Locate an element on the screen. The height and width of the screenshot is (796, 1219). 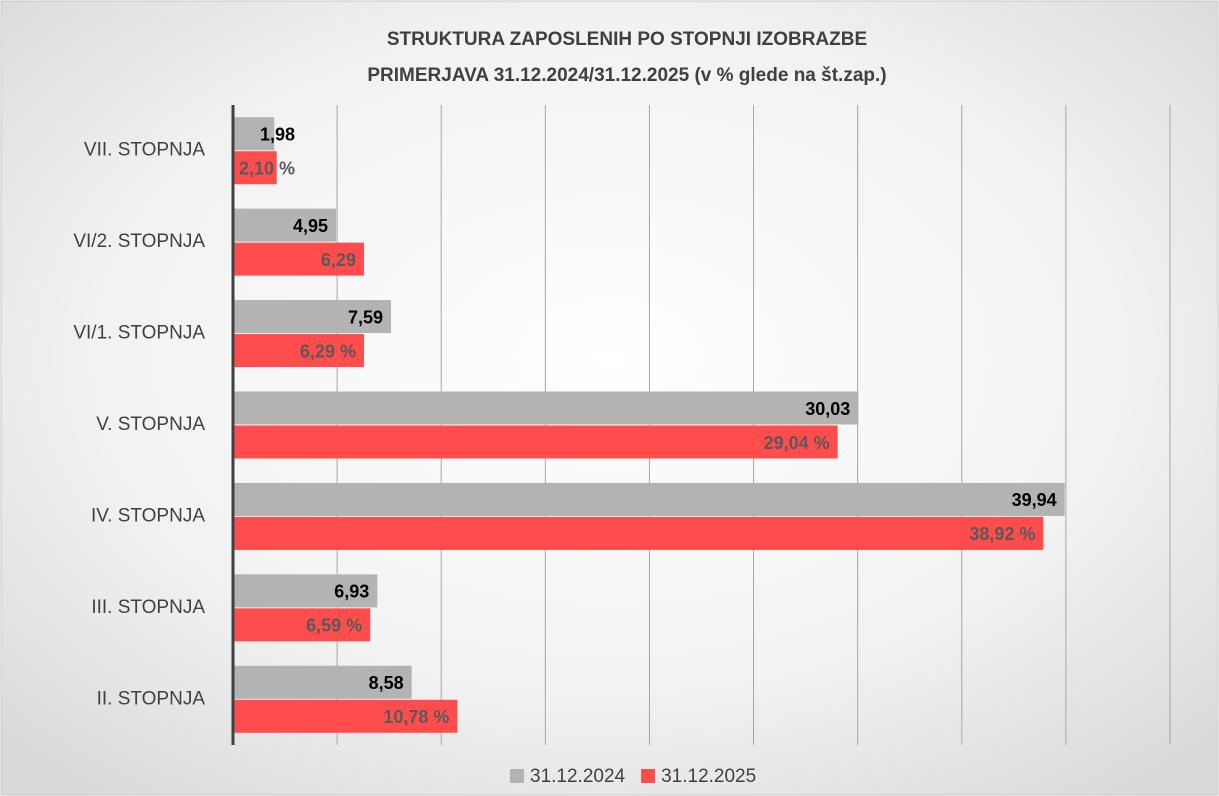
data-label: 29,04 % is located at coordinates (797, 443).